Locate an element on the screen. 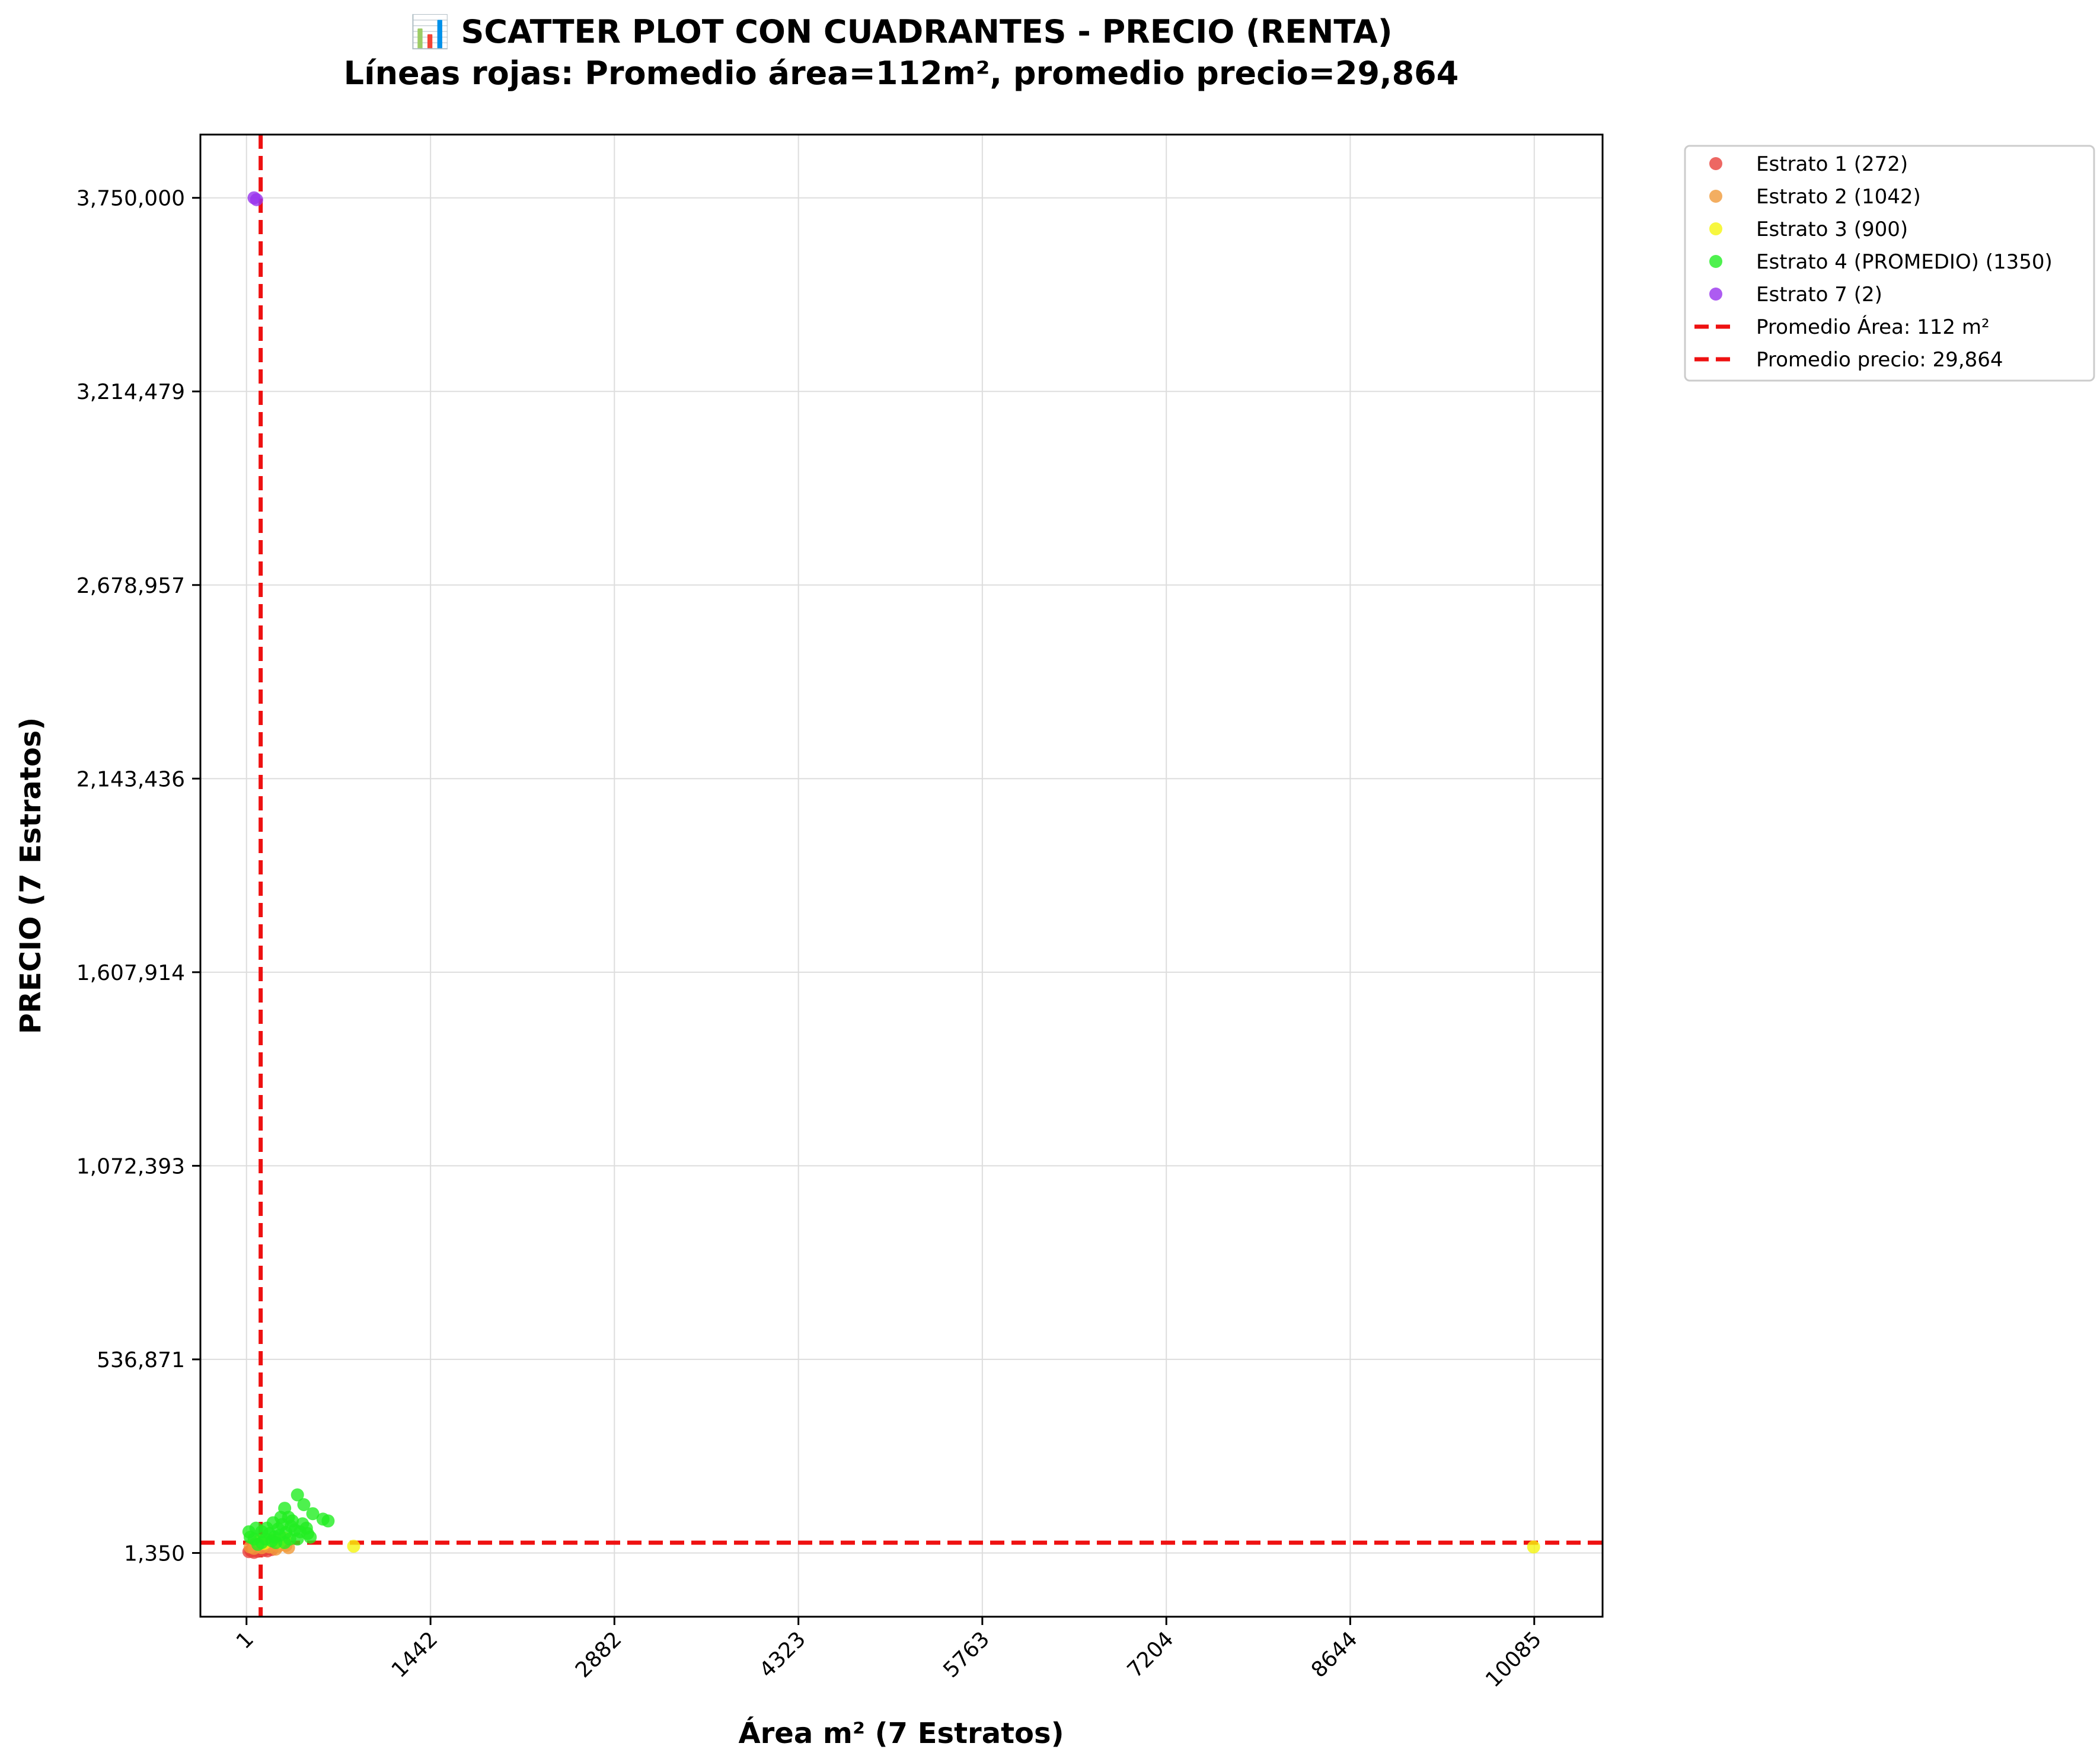  x-tick-label: 5763 is located at coordinates (967, 1655).